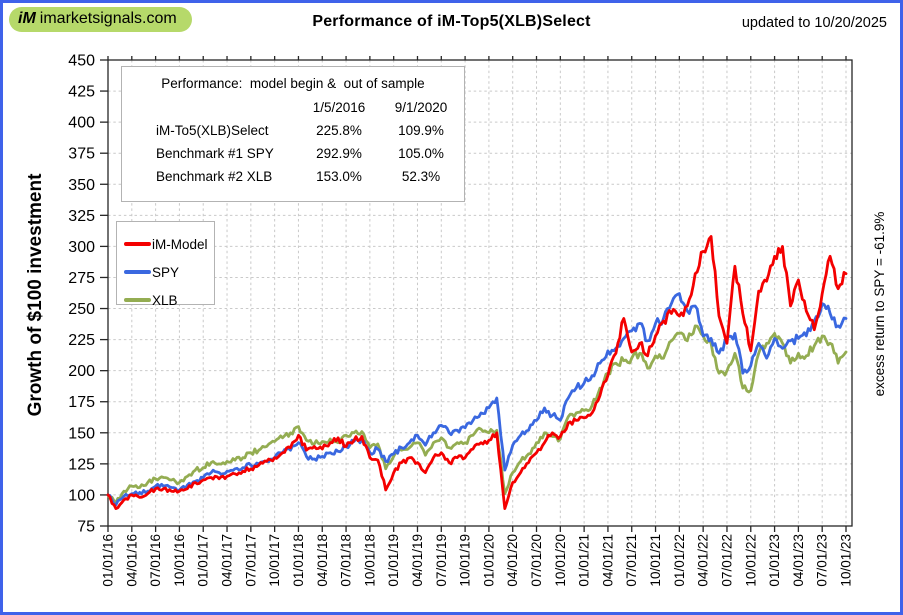  I want to click on updated-label: updated to, so click(776, 23).